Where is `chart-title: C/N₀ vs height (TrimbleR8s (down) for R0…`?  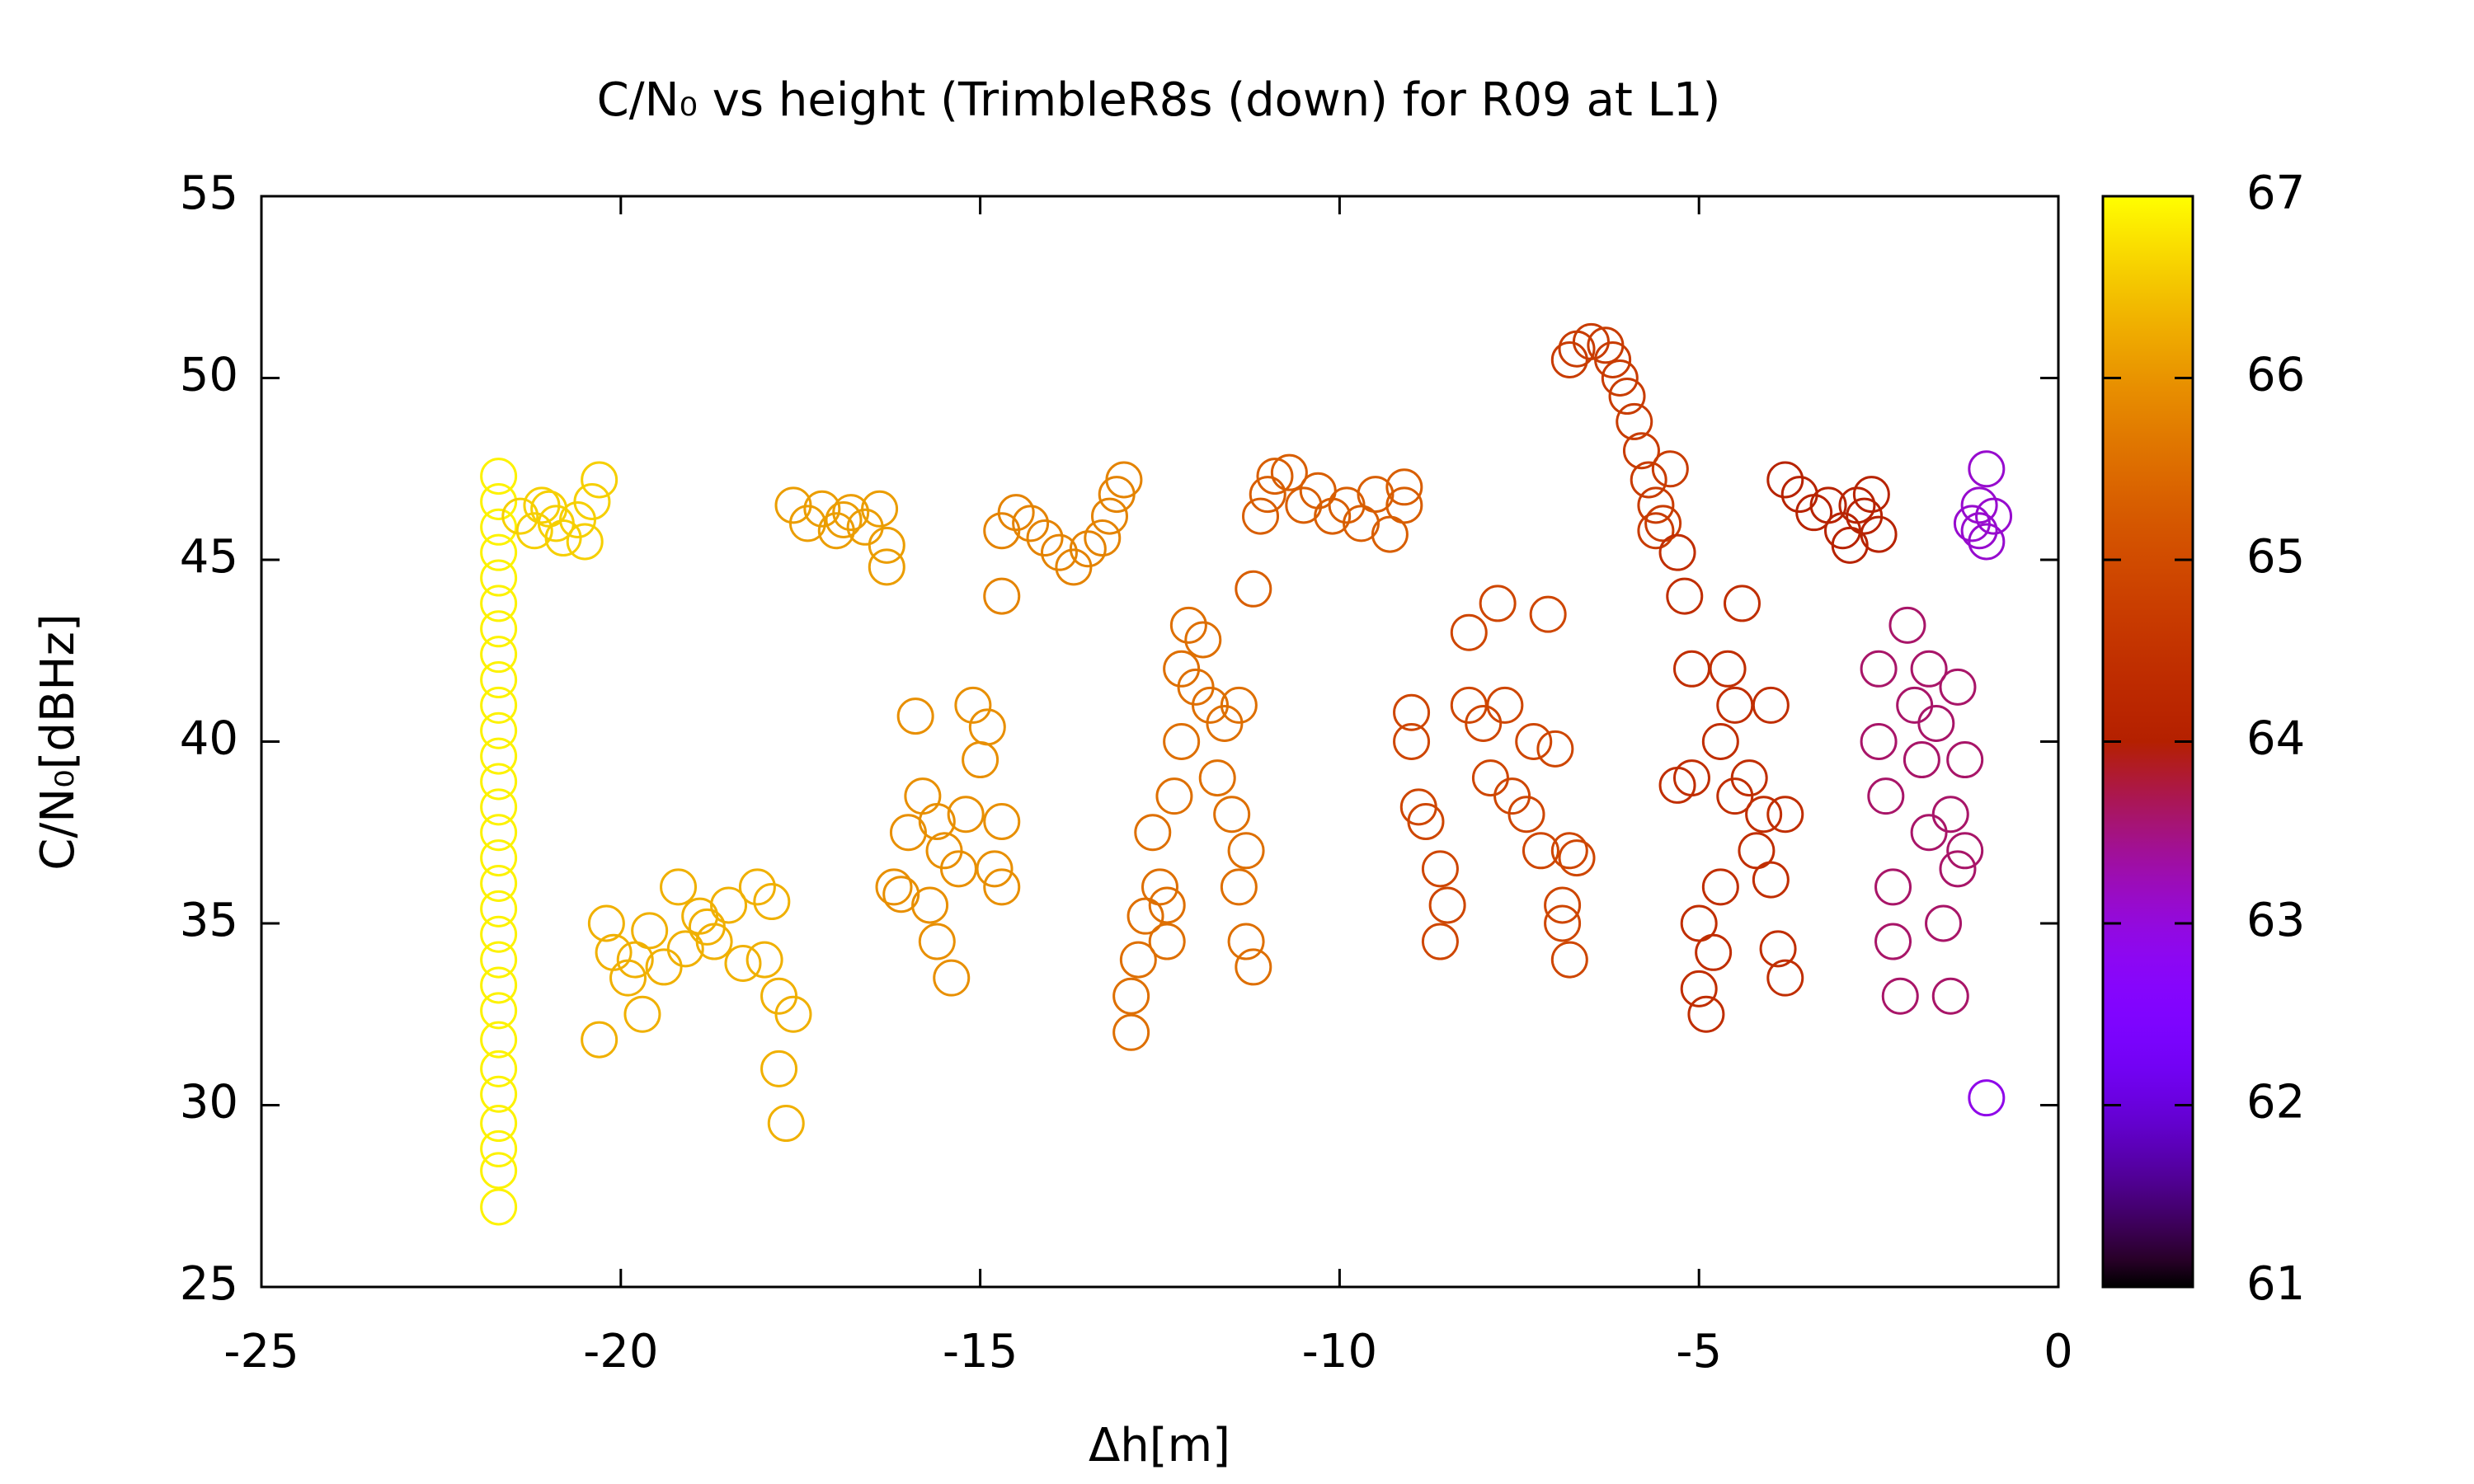
chart-title: C/N₀ vs height (TrimbleR8s (down) for R0… is located at coordinates (1159, 100).